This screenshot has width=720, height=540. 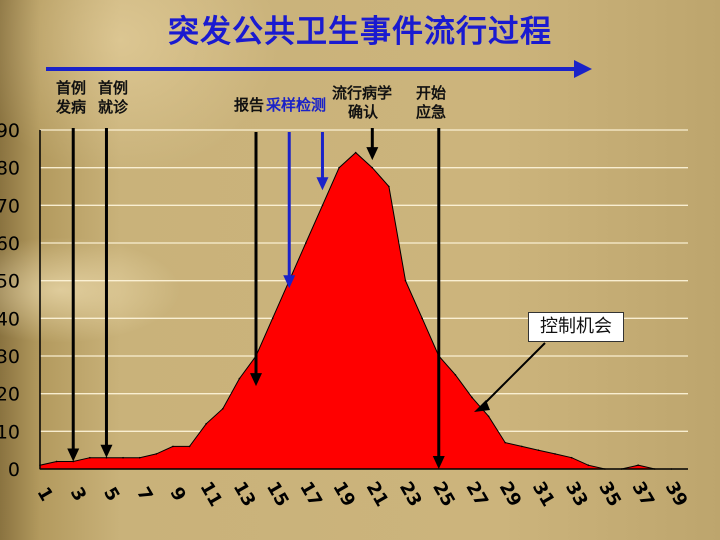 I want to click on x-tick-25: 25, so click(x=443, y=494).